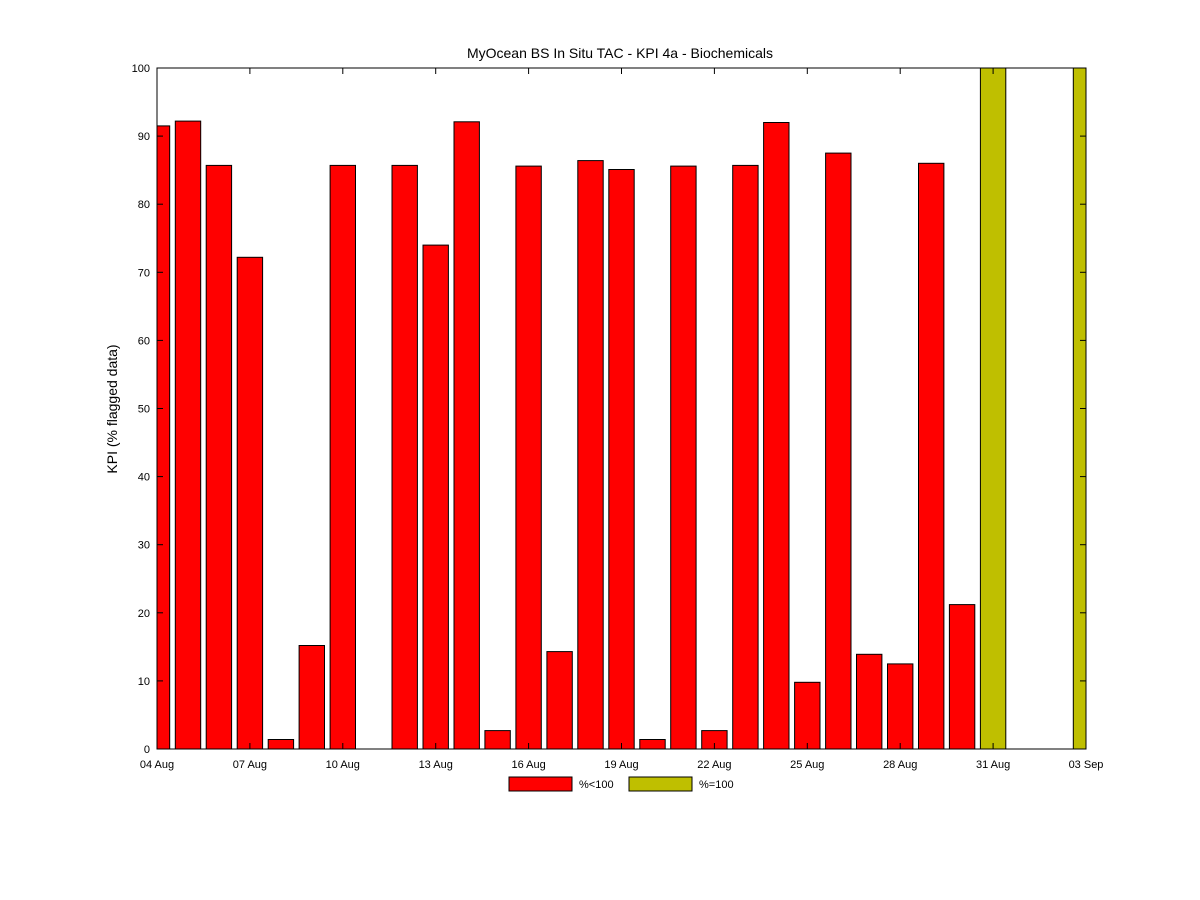 The image size is (1200, 900). I want to click on legend-label: %<100, so click(596, 785).